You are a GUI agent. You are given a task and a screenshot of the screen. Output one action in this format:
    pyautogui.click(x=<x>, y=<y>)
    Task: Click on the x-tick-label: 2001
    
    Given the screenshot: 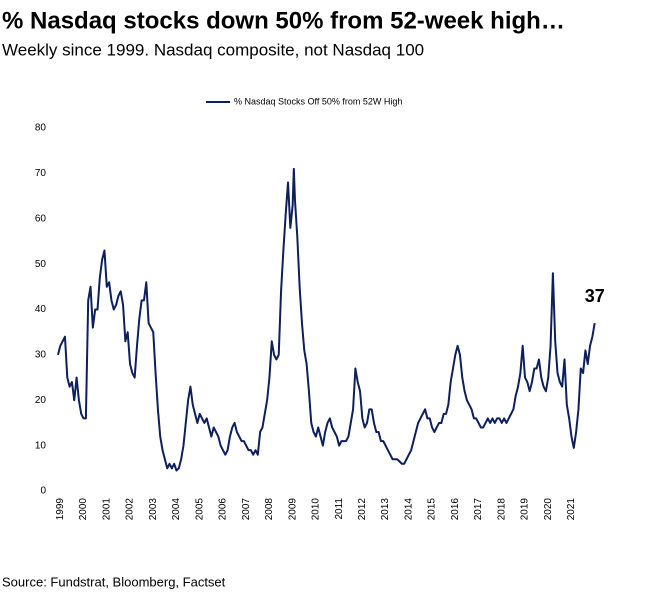 What is the action you would take?
    pyautogui.click(x=106, y=509)
    